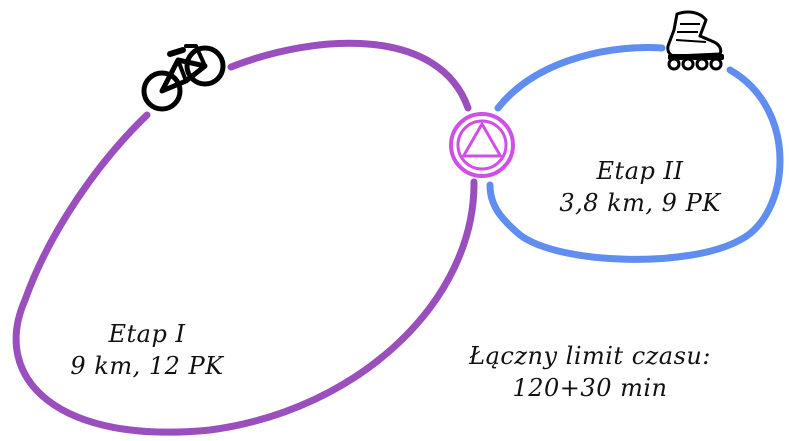 The height and width of the screenshot is (441, 789). I want to click on inline-skate-icon, so click(695, 40).